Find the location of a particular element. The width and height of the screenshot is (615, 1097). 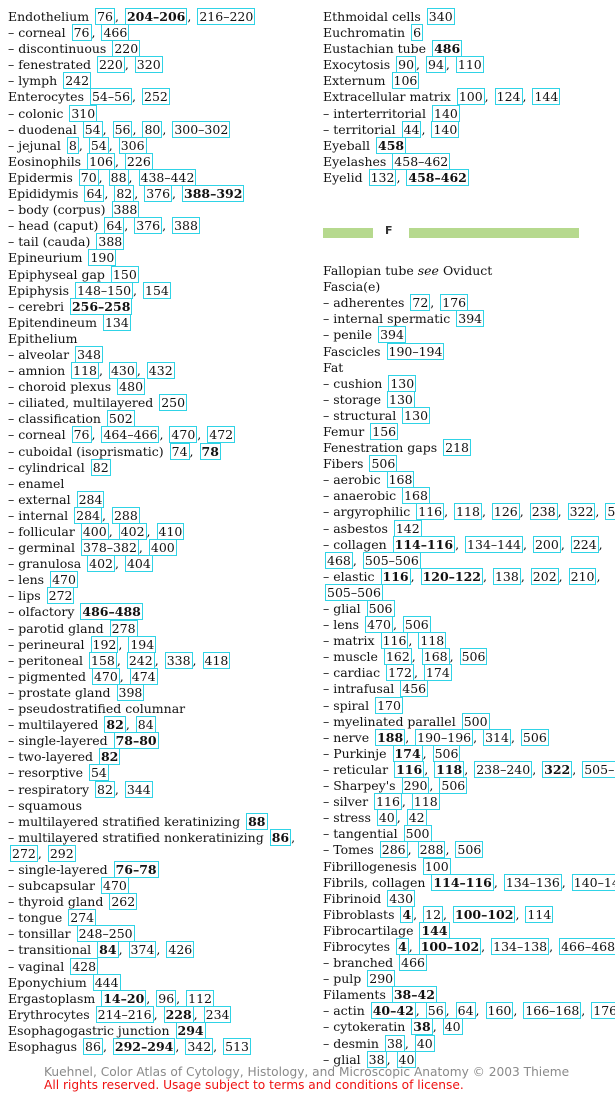

page-link: 292–294 is located at coordinates (144, 1046).